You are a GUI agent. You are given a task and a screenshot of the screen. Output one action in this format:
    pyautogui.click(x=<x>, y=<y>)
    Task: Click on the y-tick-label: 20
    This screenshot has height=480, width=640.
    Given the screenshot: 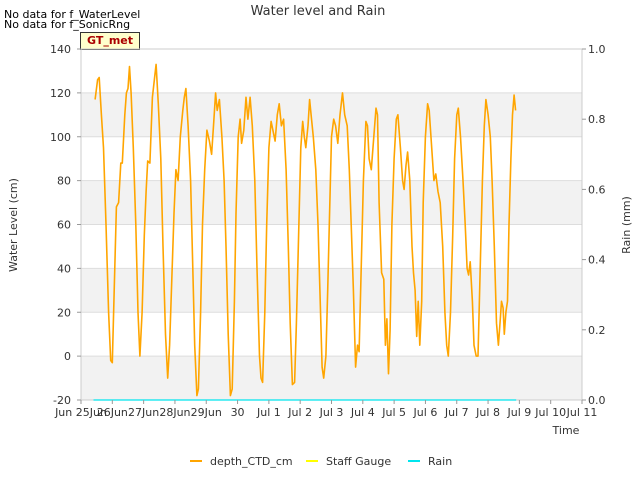 What is the action you would take?
    pyautogui.click(x=64, y=312)
    